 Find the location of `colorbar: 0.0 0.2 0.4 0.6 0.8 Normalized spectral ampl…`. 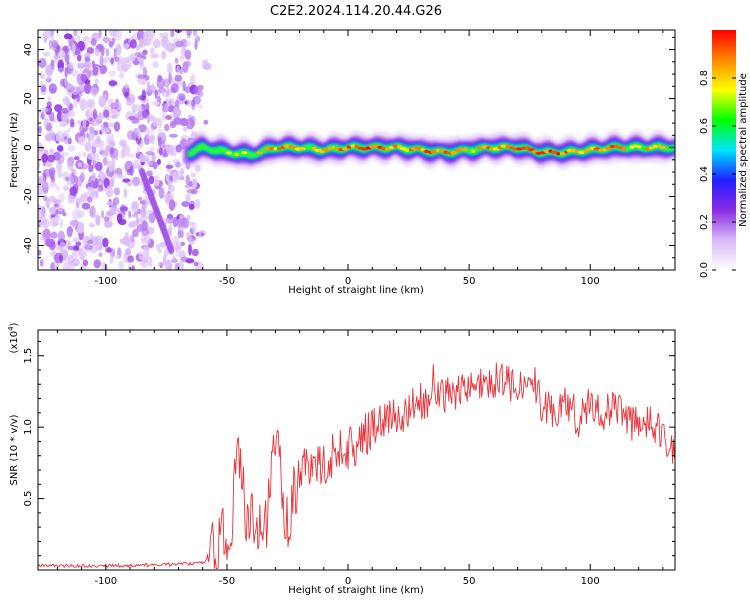

colorbar: 0.0 0.2 0.4 0.6 0.8 Normalized spectral ampl… is located at coordinates (724, 154).